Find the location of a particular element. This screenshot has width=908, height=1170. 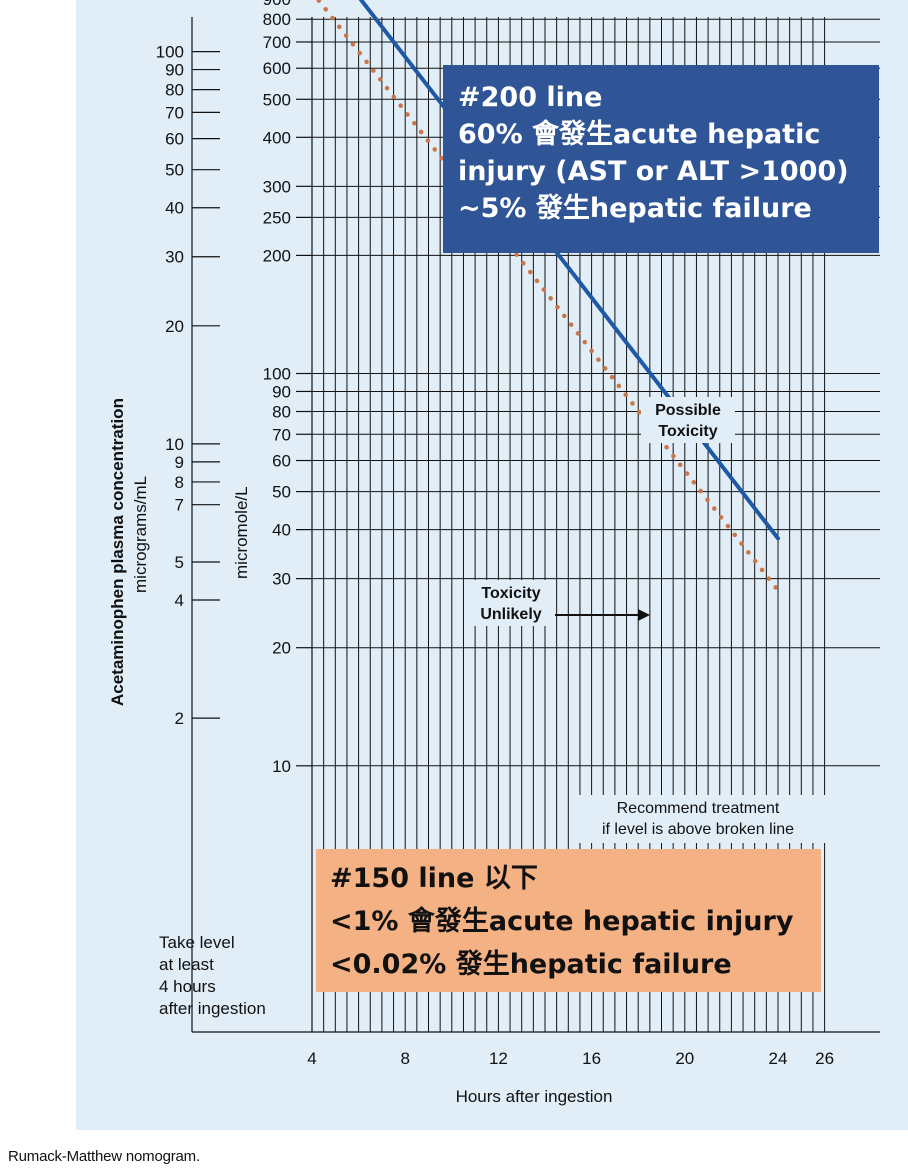

box-blue-line-1: #200 line is located at coordinates (530, 97).